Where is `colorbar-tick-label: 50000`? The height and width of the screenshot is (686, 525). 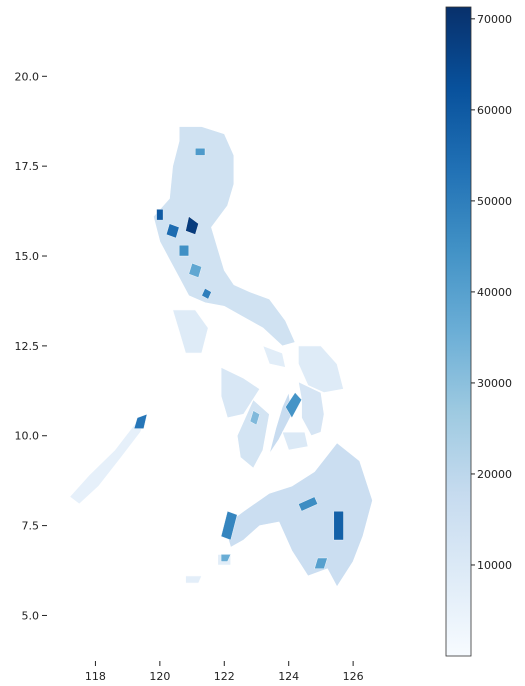 colorbar-tick-label: 50000 is located at coordinates (494, 201).